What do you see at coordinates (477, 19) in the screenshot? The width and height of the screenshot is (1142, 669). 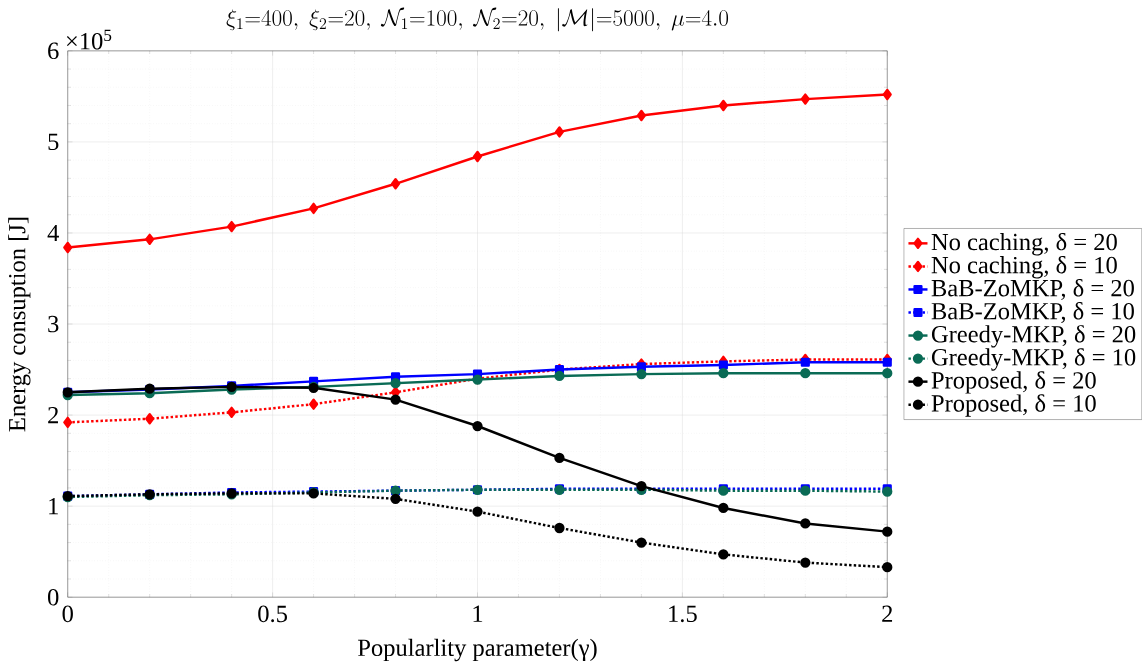 I see `chart-title: $\xi_1{=}400,\ \xi_2{=}20,\ \mathcal{N}_1{=}100,\ \mathcal{N}_2{=}20,\ |\mathcal{M}|{=}5000,\ \mu{=}4.0$` at bounding box center [477, 19].